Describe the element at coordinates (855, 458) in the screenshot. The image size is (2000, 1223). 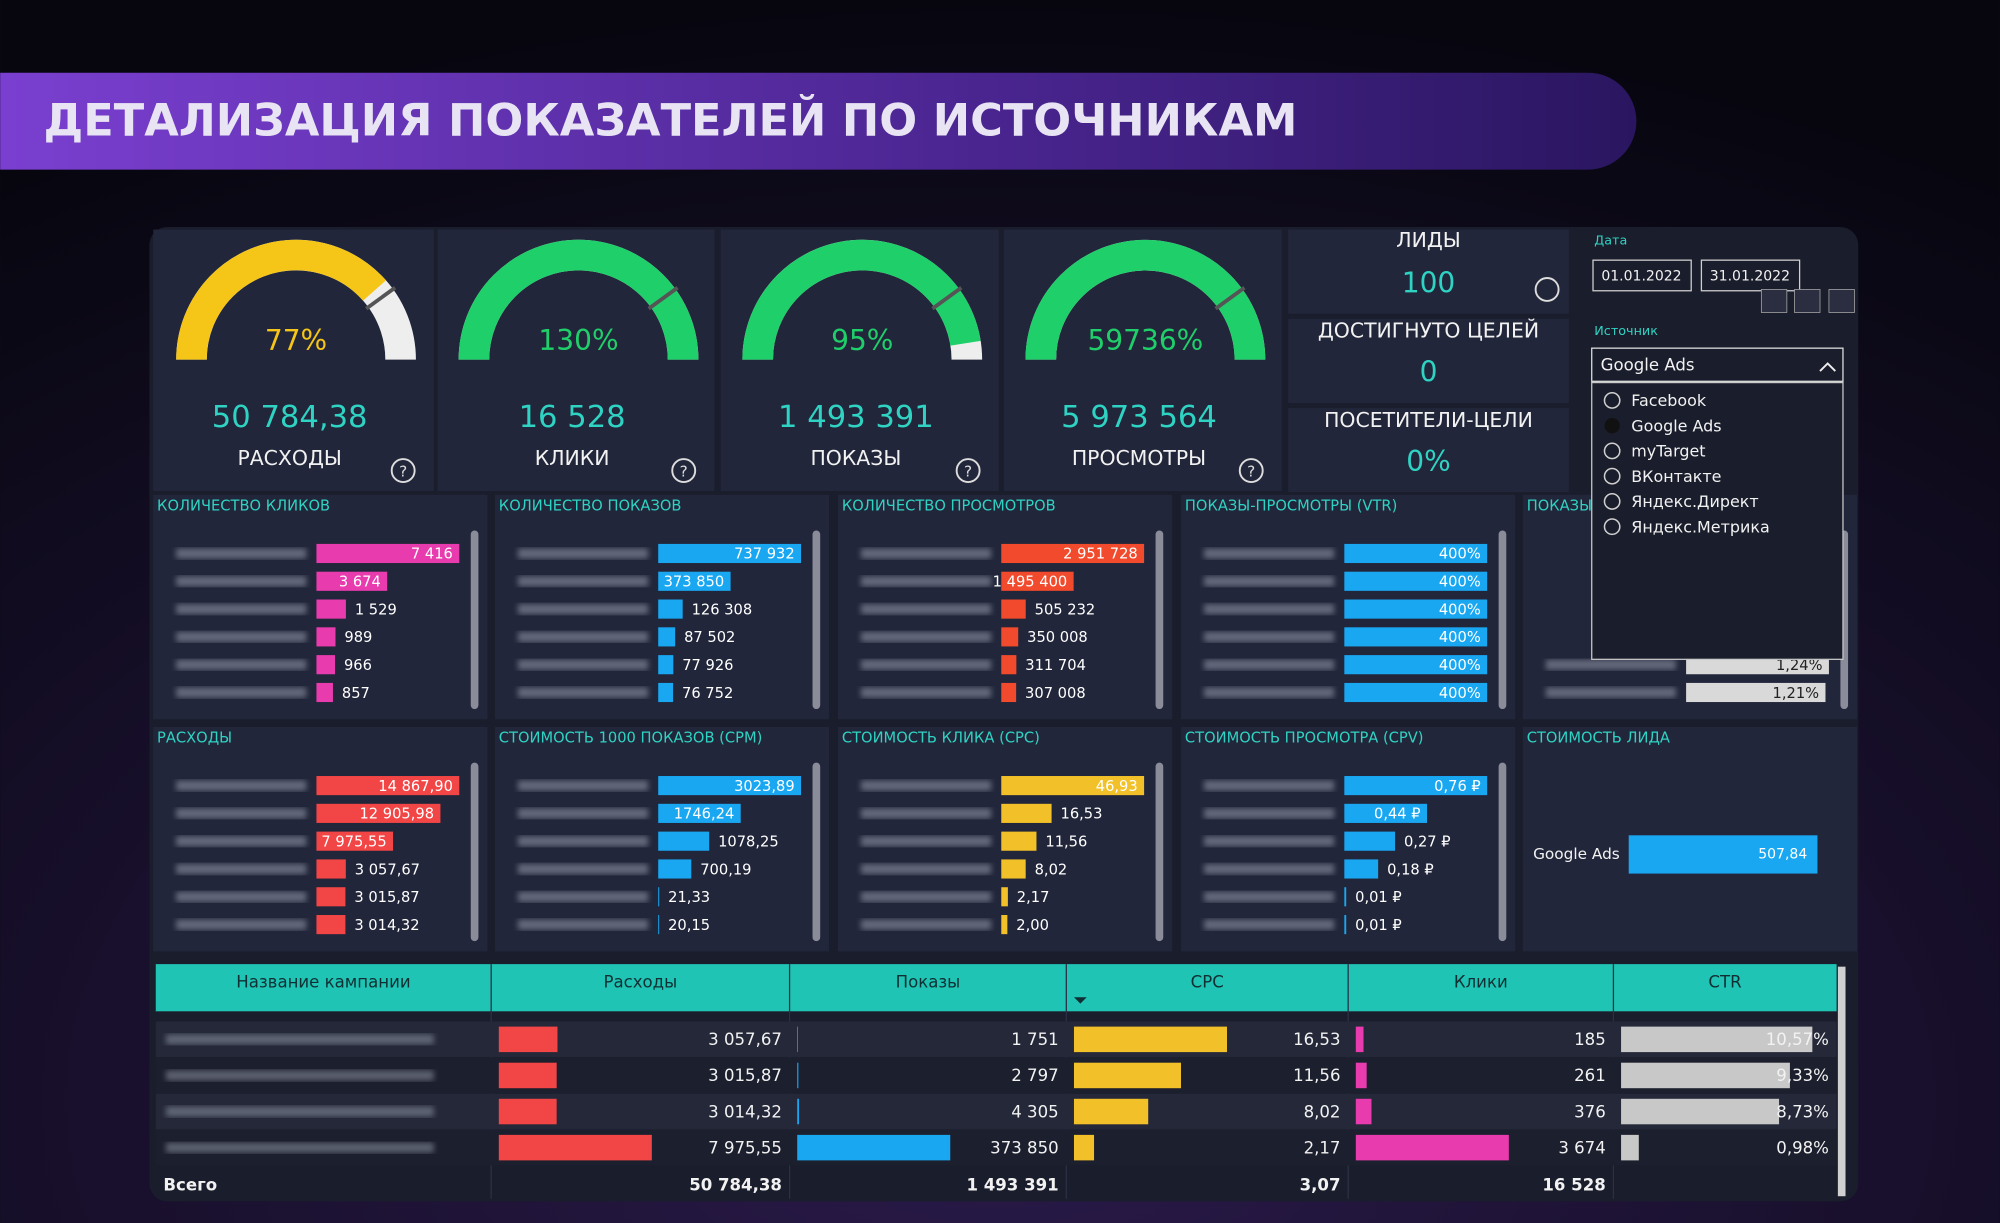
I see `kpi-label: ПОКАЗЫ` at that location.